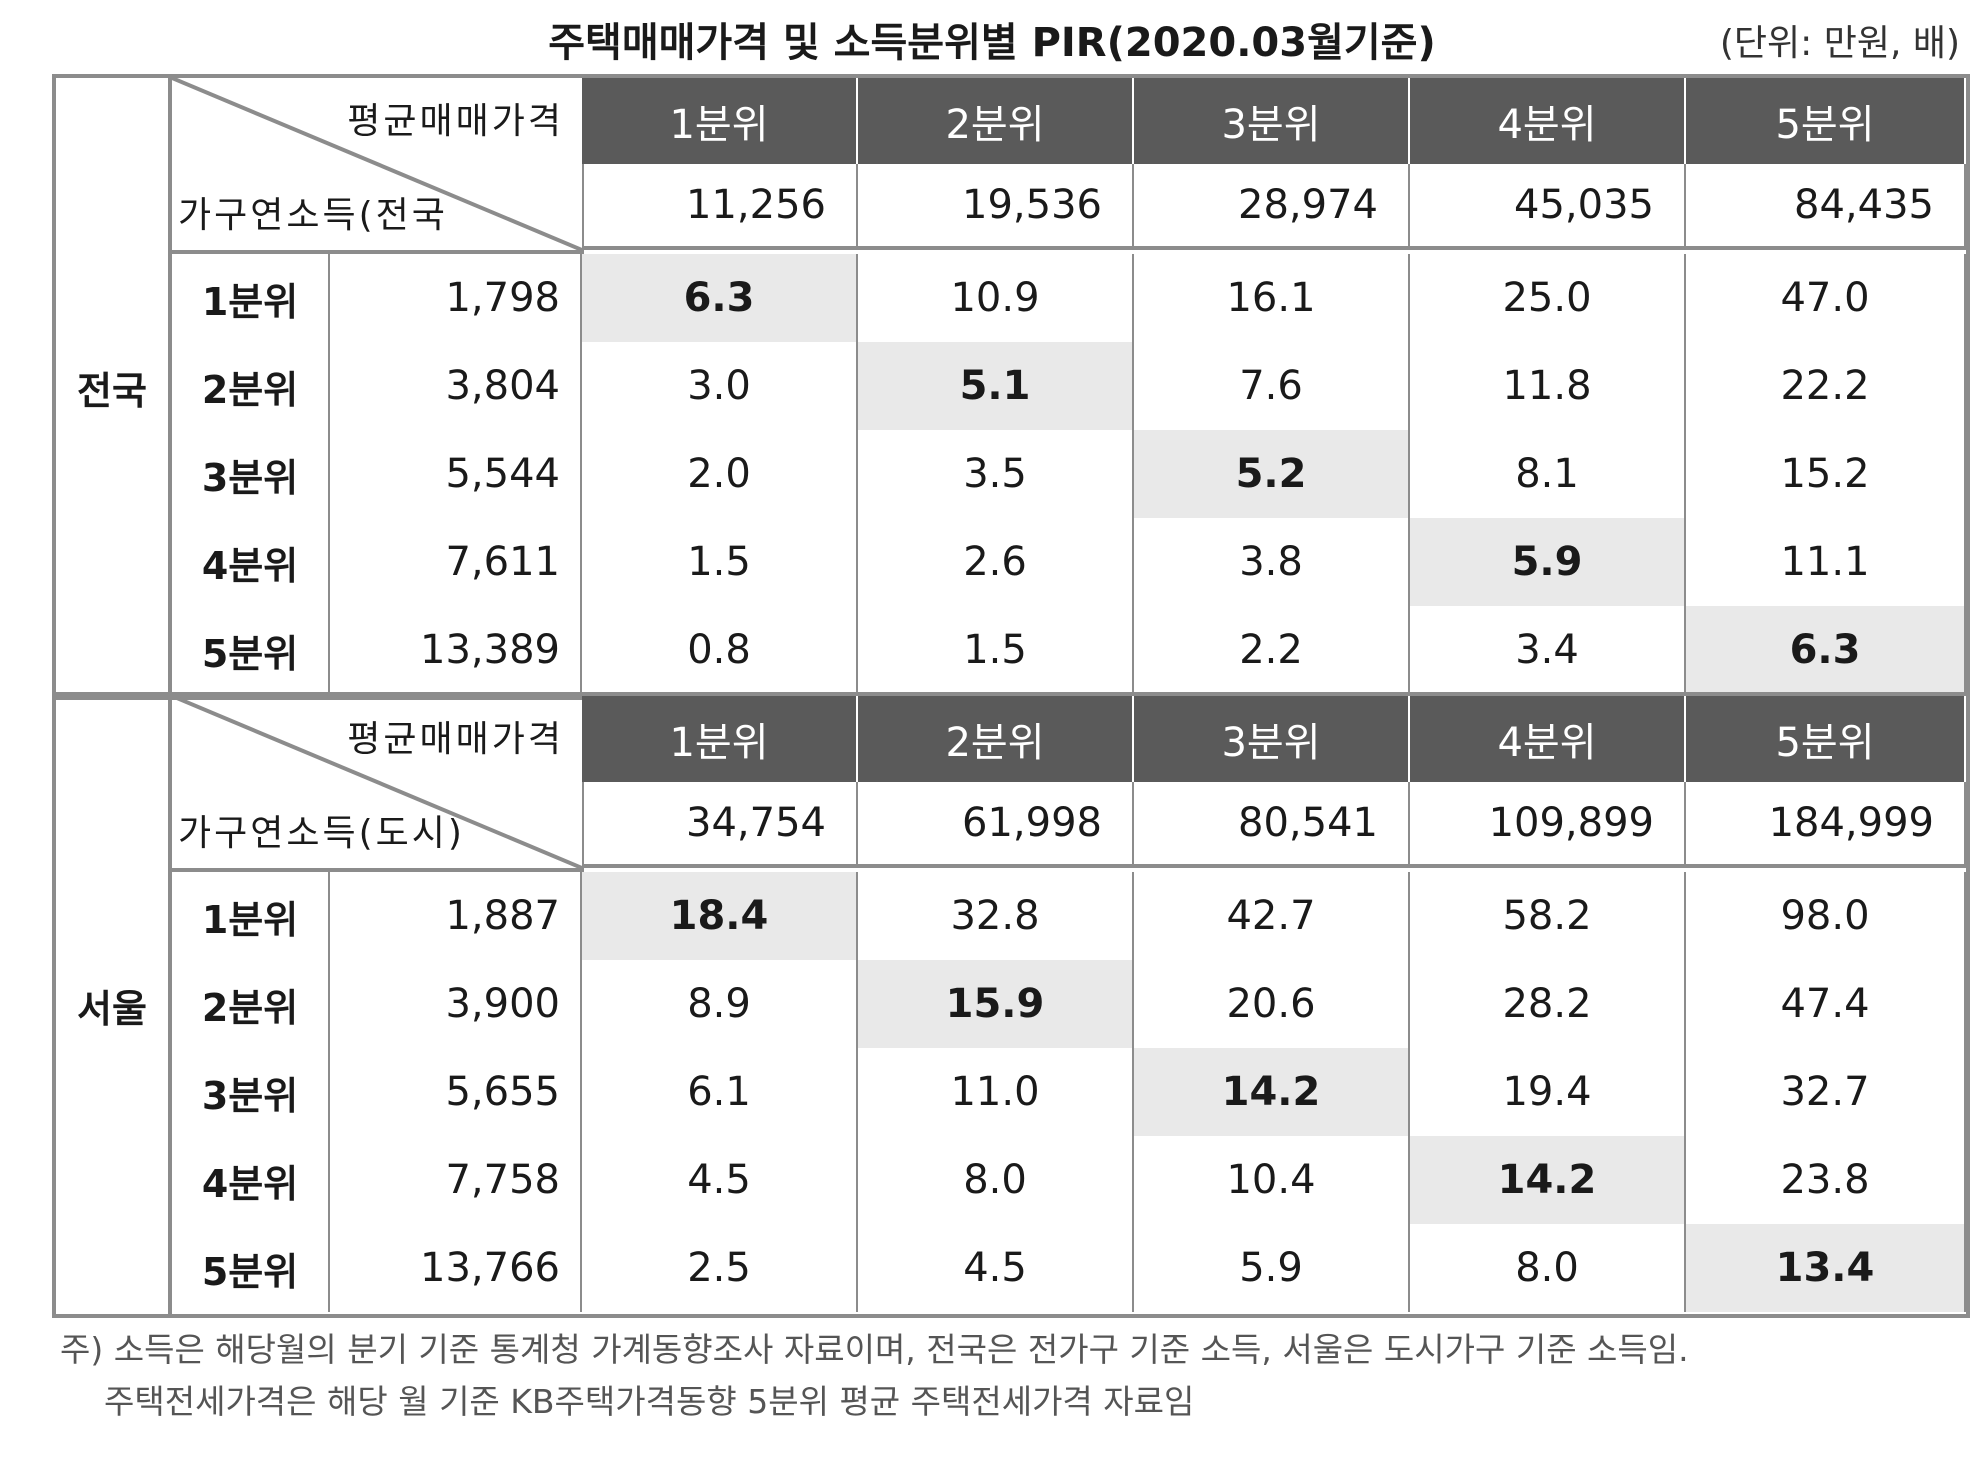 This screenshot has width=1984, height=1462. What do you see at coordinates (1548, 1092) in the screenshot?
I see `pir-value-cell: 19.4` at bounding box center [1548, 1092].